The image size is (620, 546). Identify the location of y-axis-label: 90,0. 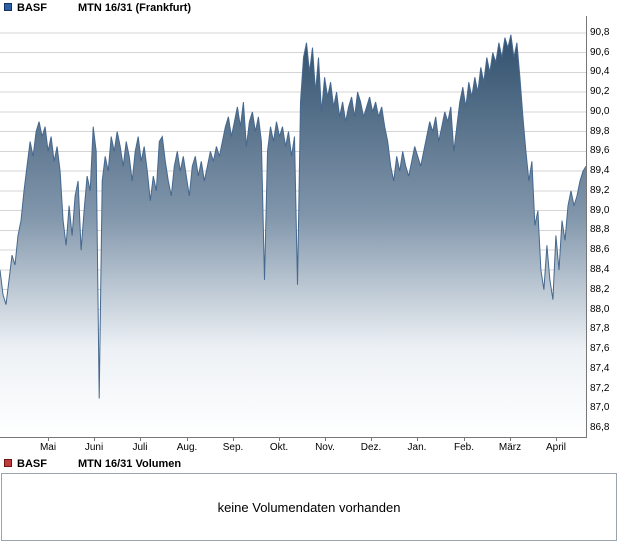
(600, 111).